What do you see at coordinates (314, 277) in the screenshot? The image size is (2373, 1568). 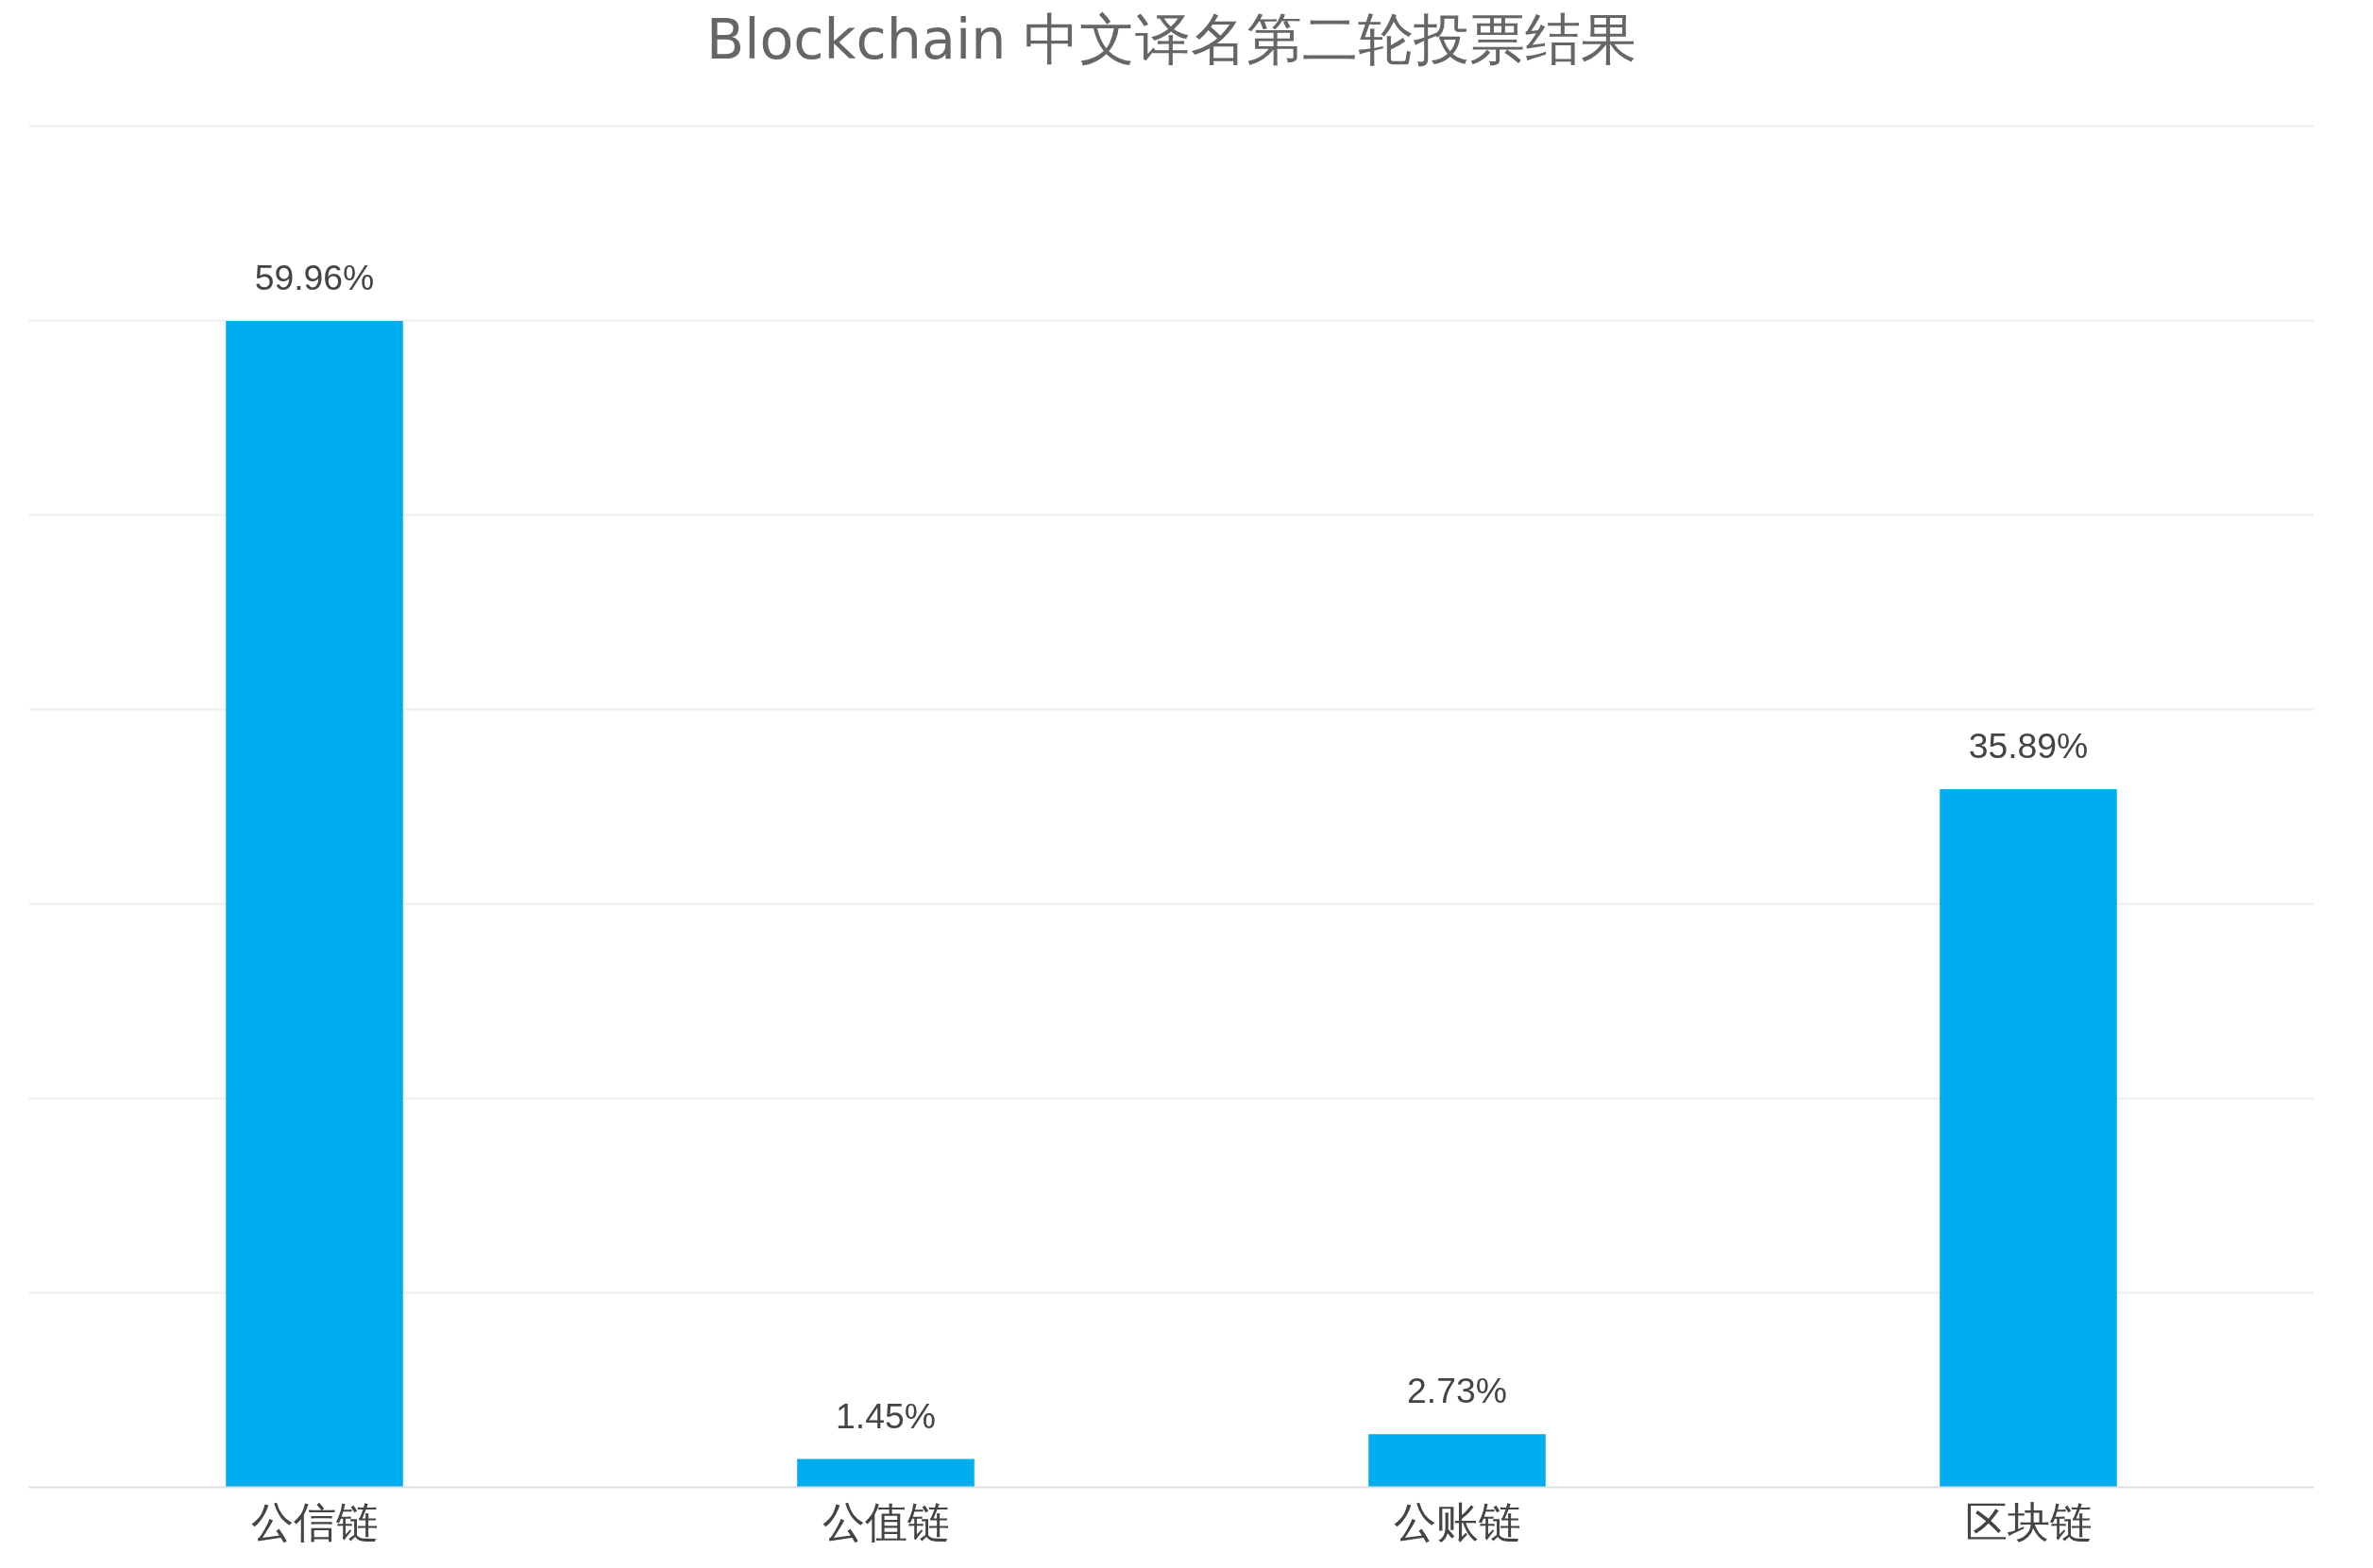 I see `data-label: 59.96%` at bounding box center [314, 277].